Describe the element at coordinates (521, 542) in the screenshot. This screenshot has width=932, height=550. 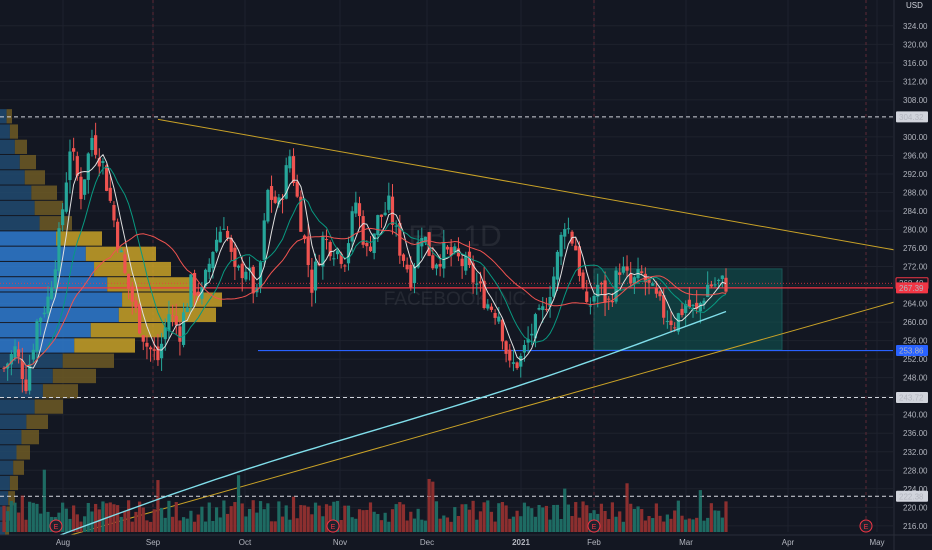
I see `time-label-2021: 2021` at that location.